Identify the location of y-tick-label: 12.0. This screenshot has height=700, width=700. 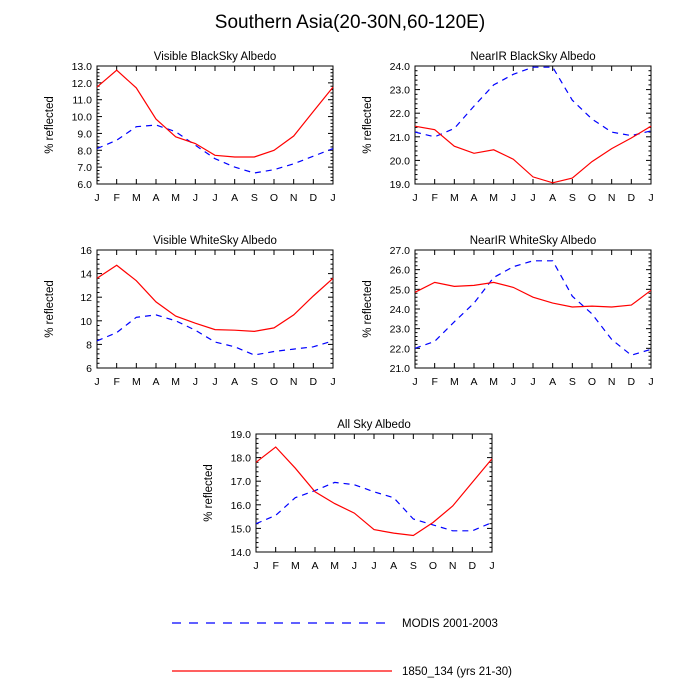
(82, 84).